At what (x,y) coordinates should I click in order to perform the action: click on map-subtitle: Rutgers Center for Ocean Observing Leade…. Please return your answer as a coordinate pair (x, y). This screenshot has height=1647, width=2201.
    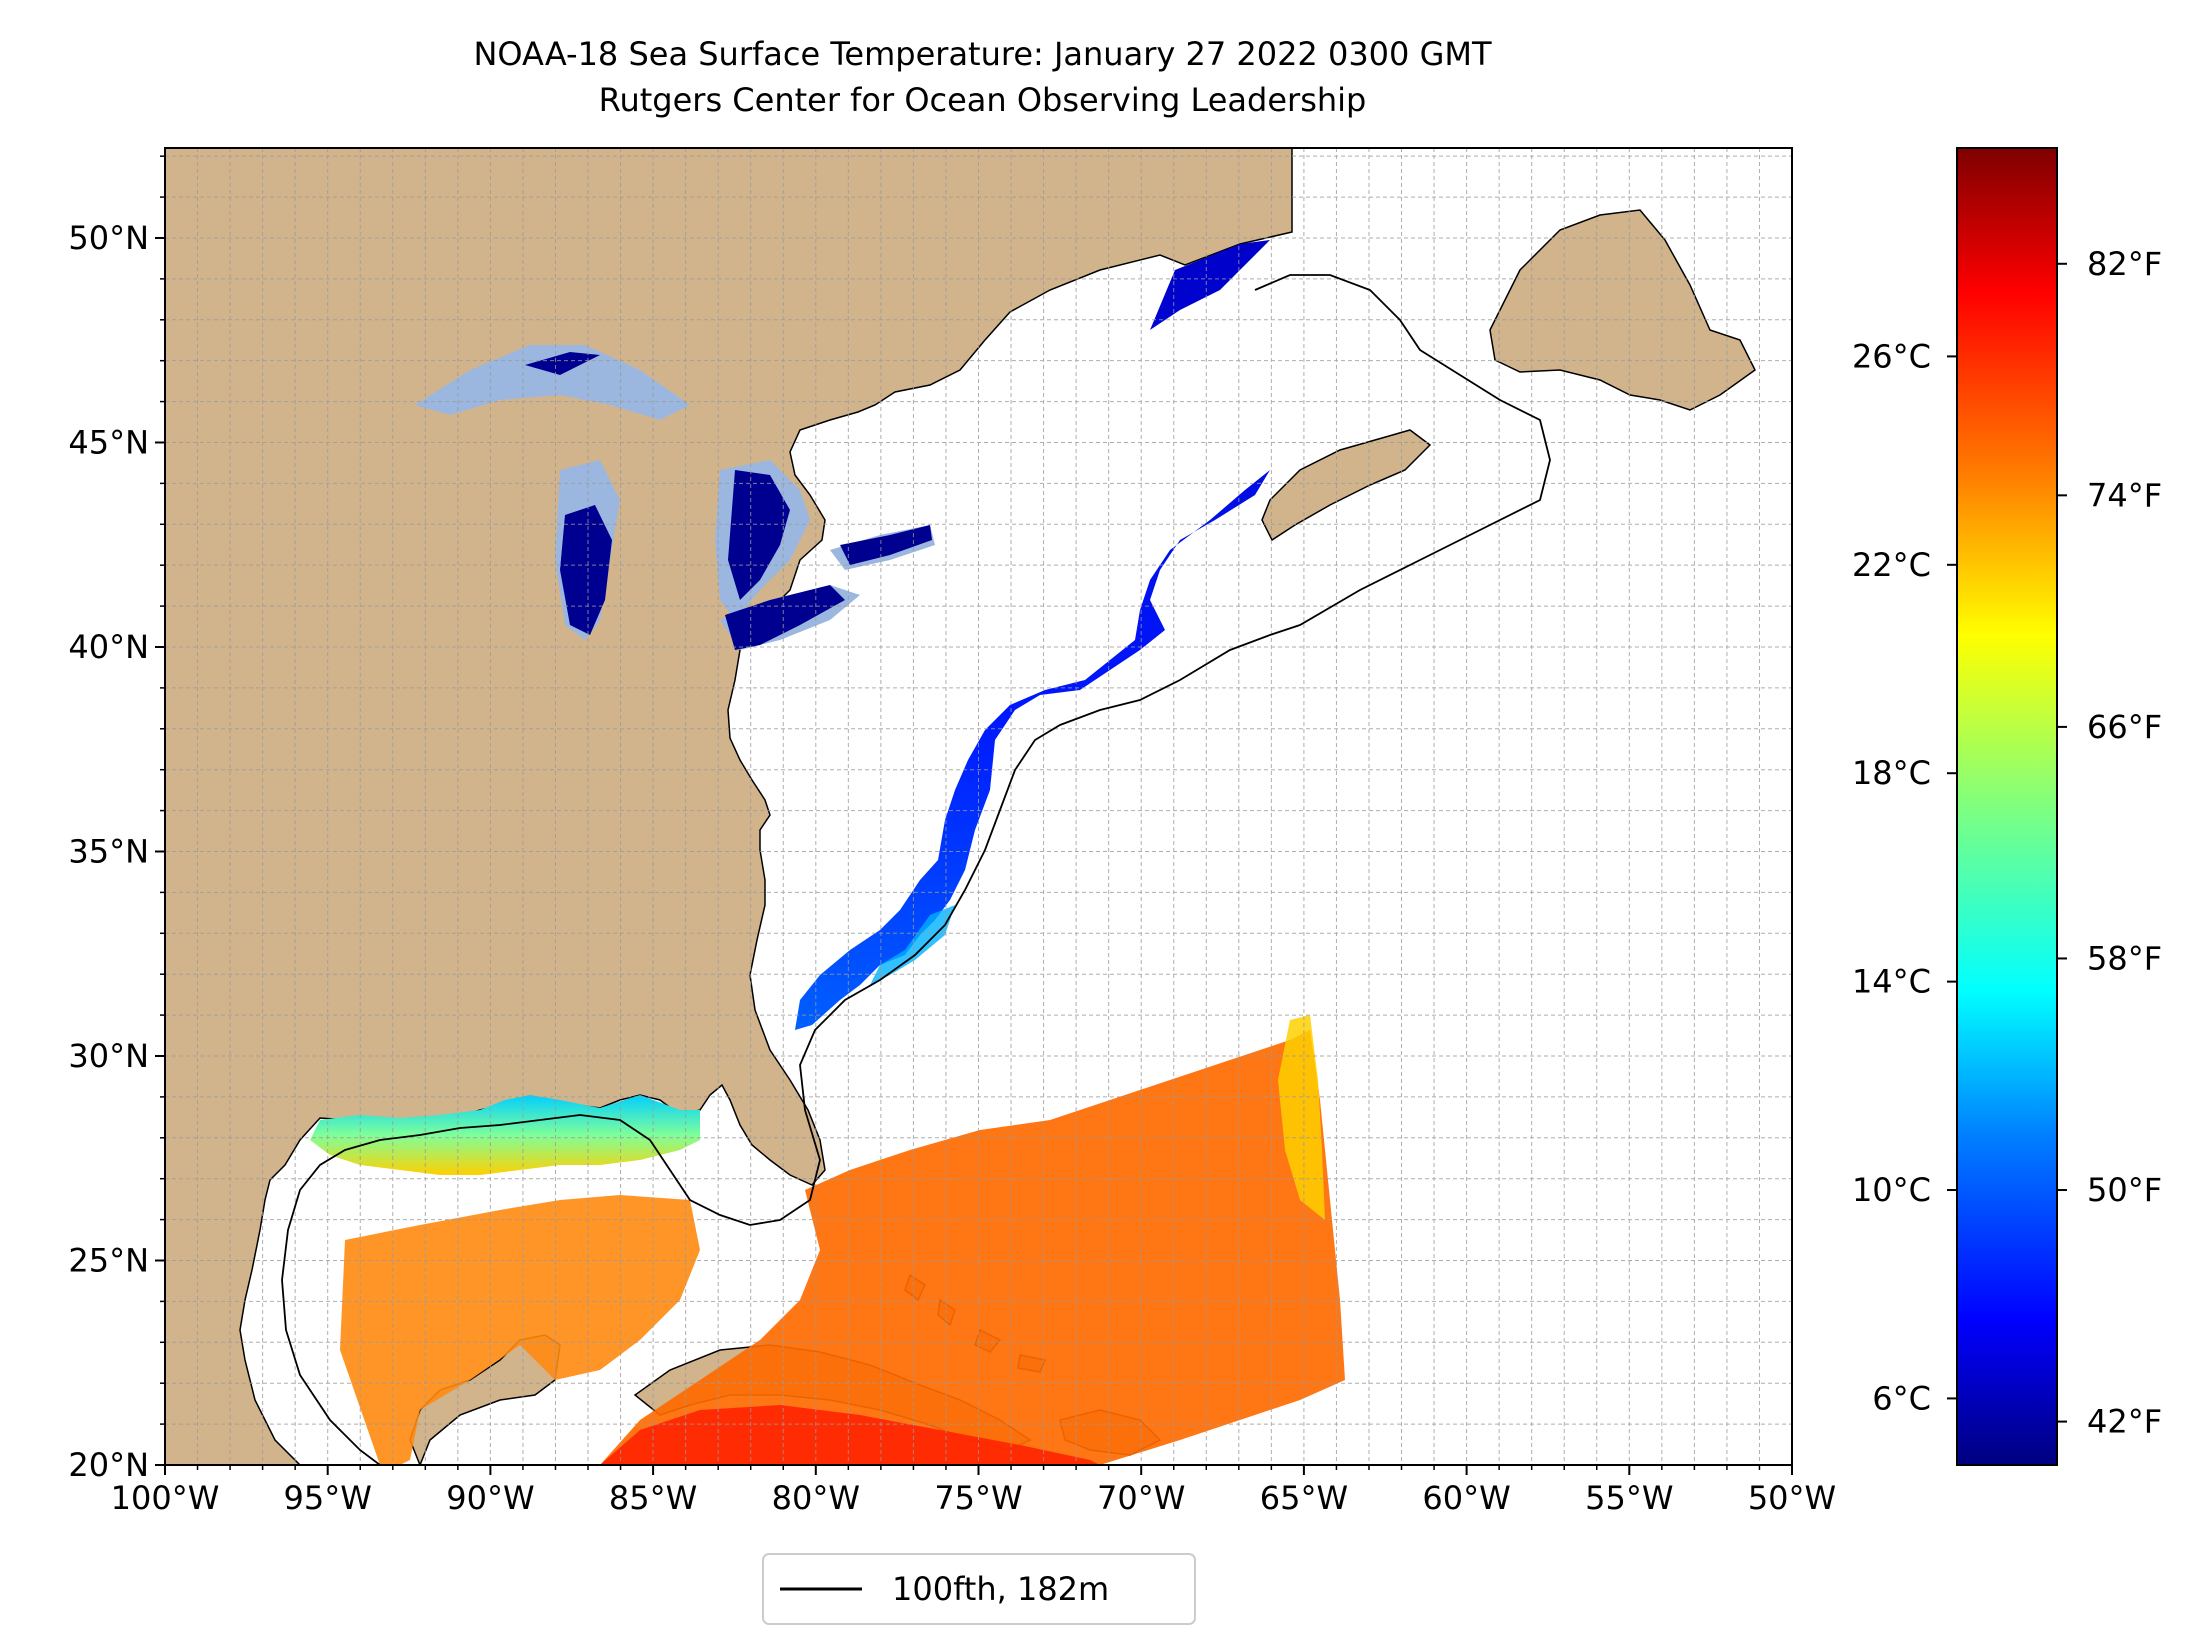
    Looking at the image, I should click on (982, 100).